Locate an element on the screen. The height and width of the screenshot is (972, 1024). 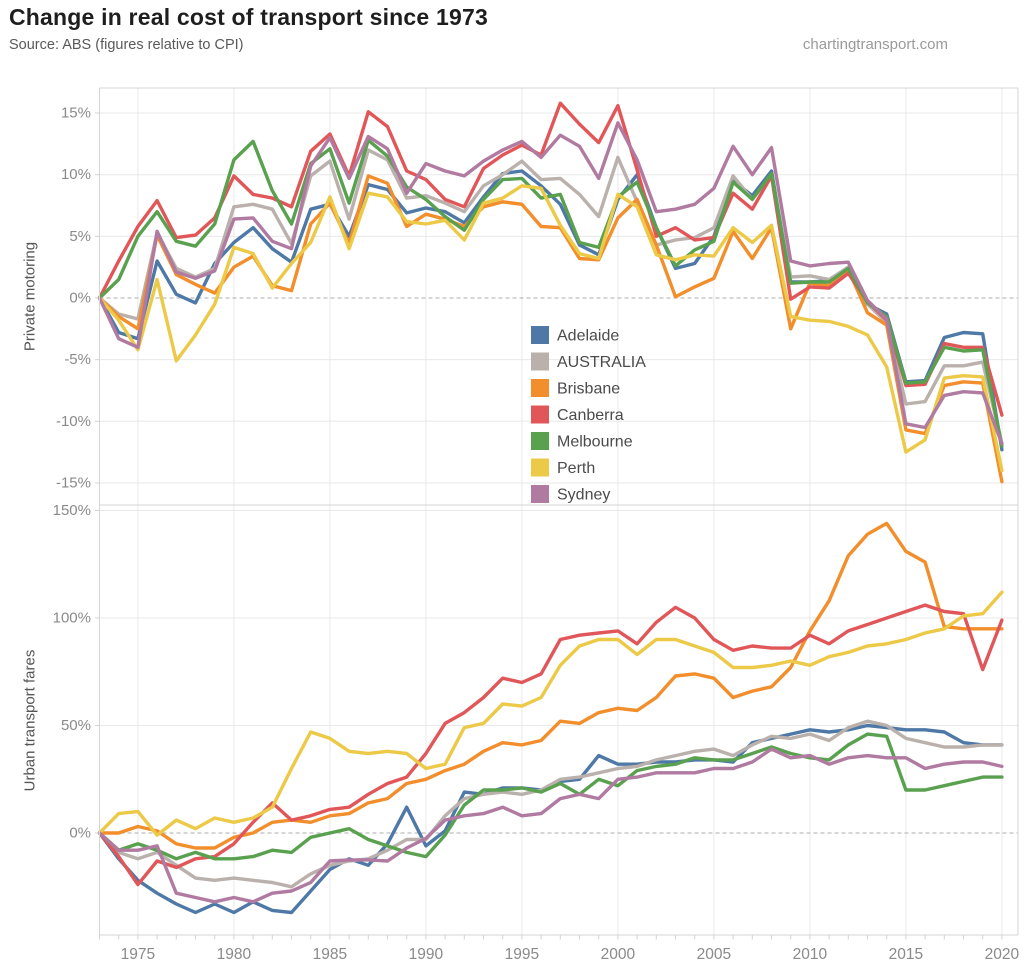
x-tick-label-2020: 2020 is located at coordinates (1002, 954).